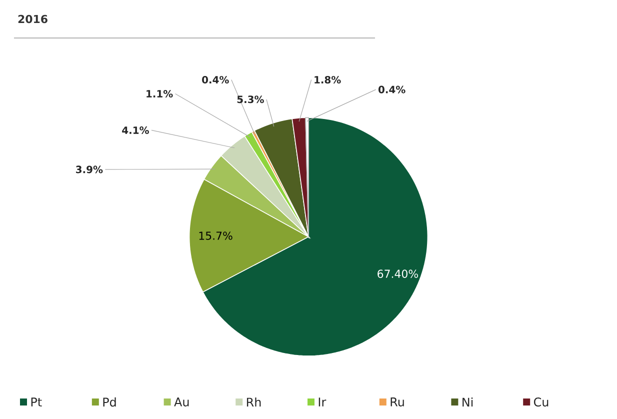 The width and height of the screenshot is (617, 419). Describe the element at coordinates (159, 94) in the screenshot. I see `data-label: 1.1%` at that location.